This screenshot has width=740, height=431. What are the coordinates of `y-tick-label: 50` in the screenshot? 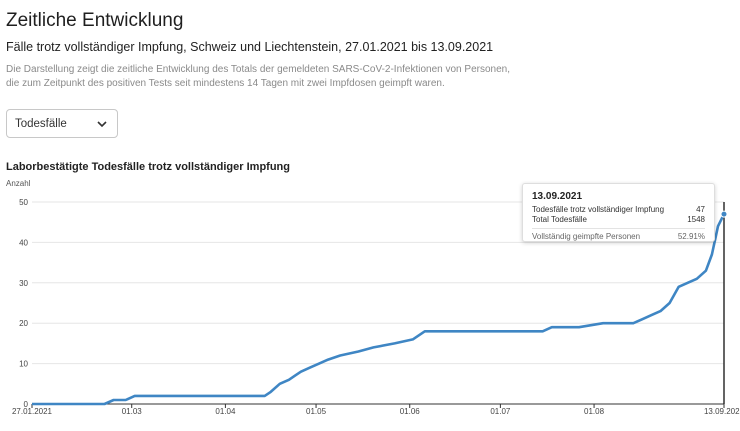 It's located at (23, 202).